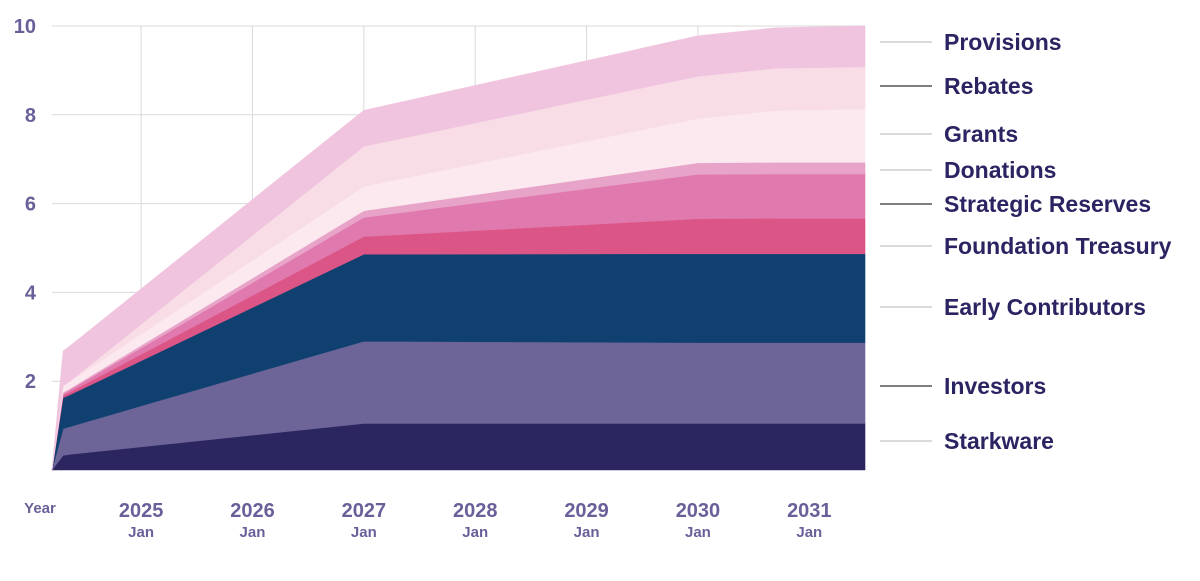  I want to click on legend-label-foundation-treasury: Foundation Treasury, so click(1058, 246).